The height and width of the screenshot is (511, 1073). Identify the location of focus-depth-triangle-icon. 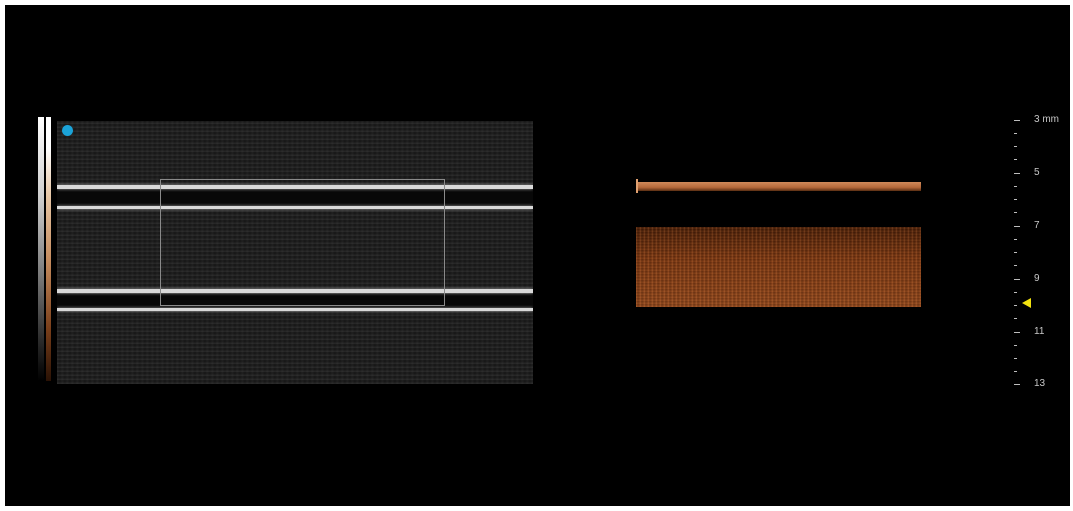
(1026, 303).